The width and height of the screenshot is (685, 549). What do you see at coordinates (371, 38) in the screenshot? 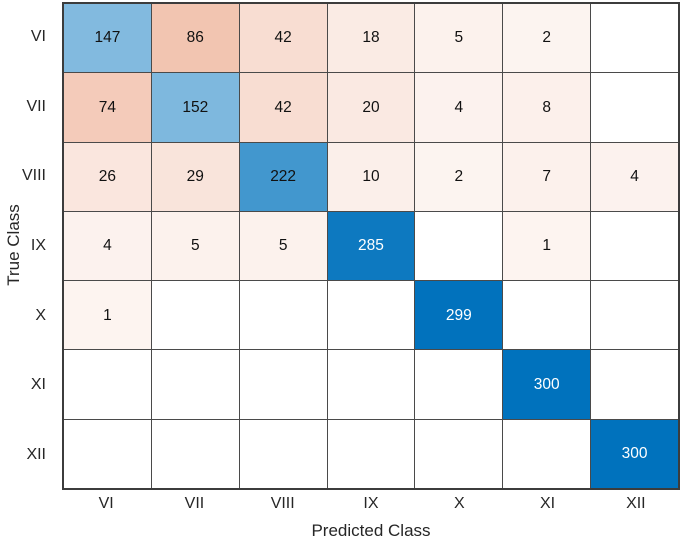
I see `matrix-cell: 18` at bounding box center [371, 38].